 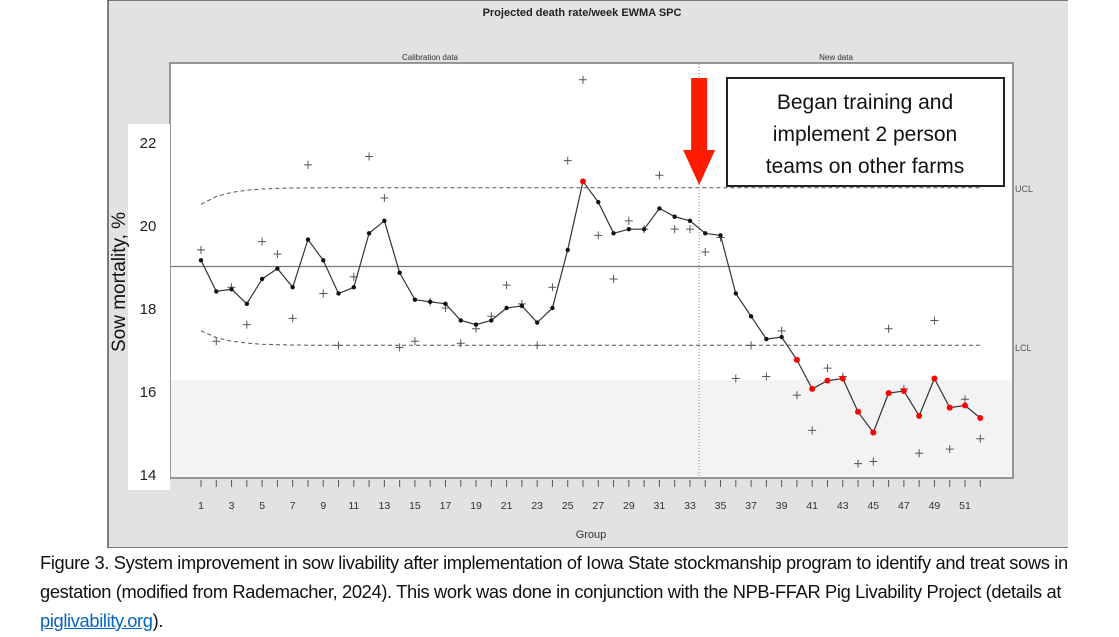 What do you see at coordinates (96, 620) in the screenshot?
I see `piglivability-link: piglivability.org` at bounding box center [96, 620].